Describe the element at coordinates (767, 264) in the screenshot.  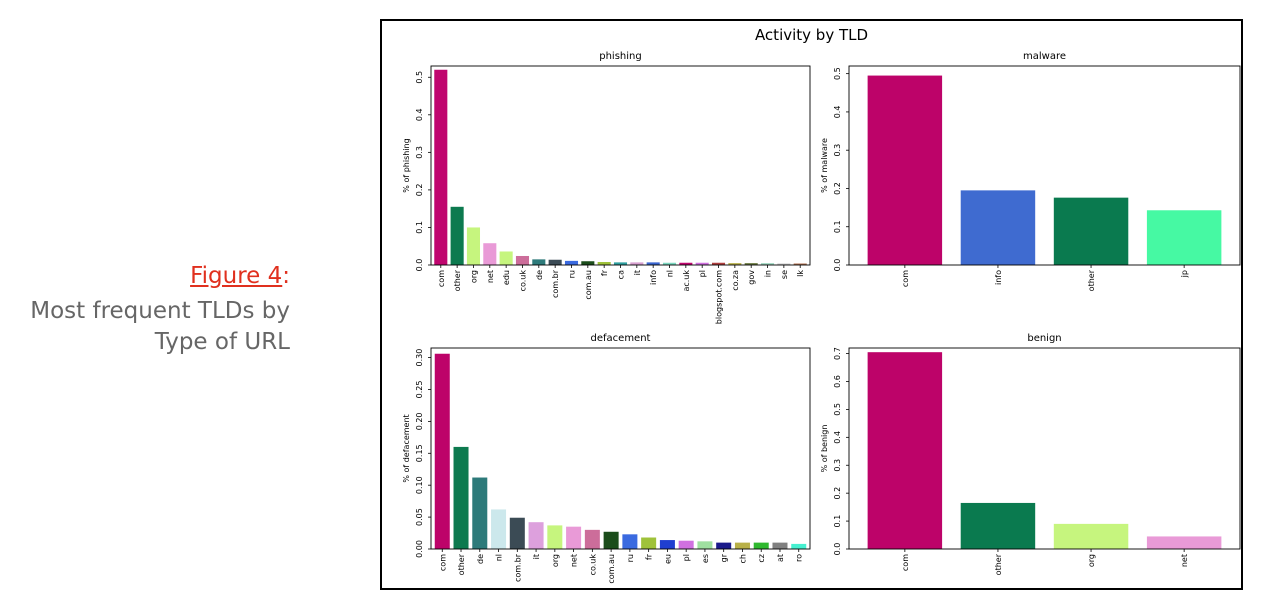
I see `bar-phishing-in` at that location.